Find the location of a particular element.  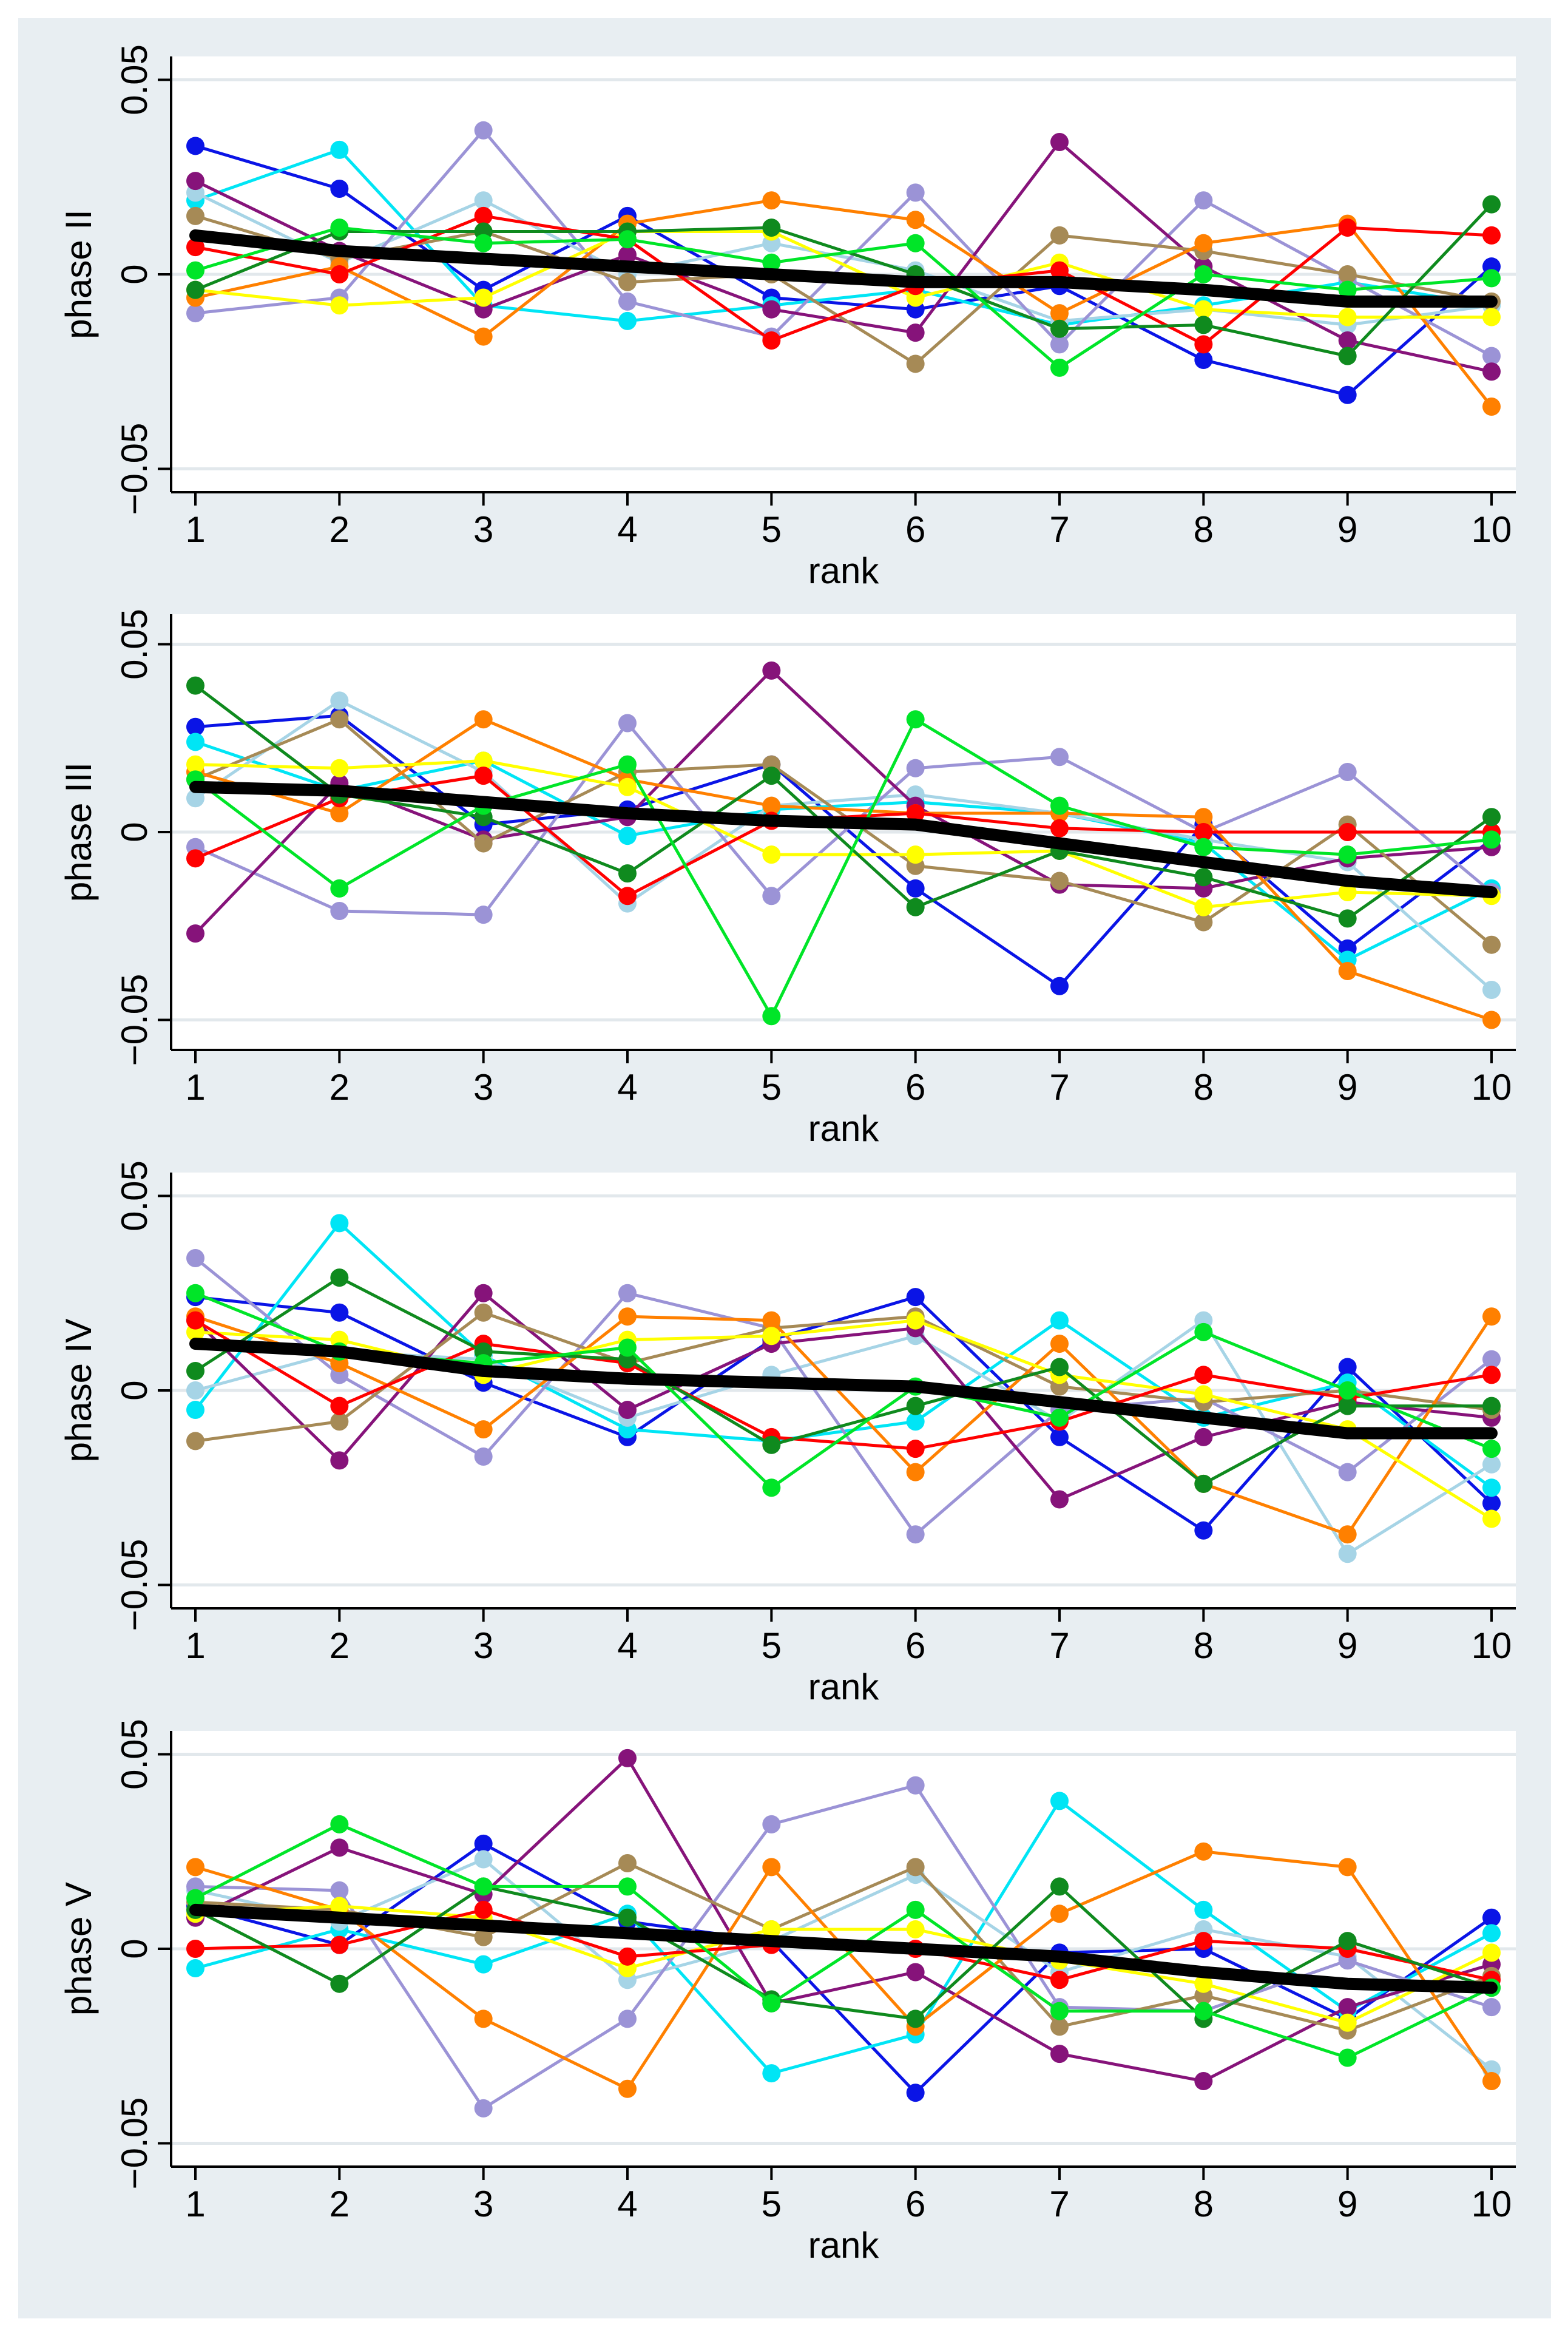

x-tick-label-2: 3 is located at coordinates (483, 1087).